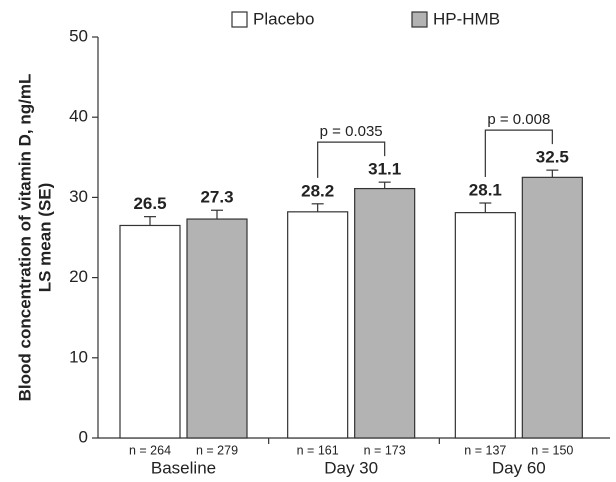 This screenshot has width=616, height=482. Describe the element at coordinates (183, 467) in the screenshot. I see `x-tick-label: Baseline` at that location.